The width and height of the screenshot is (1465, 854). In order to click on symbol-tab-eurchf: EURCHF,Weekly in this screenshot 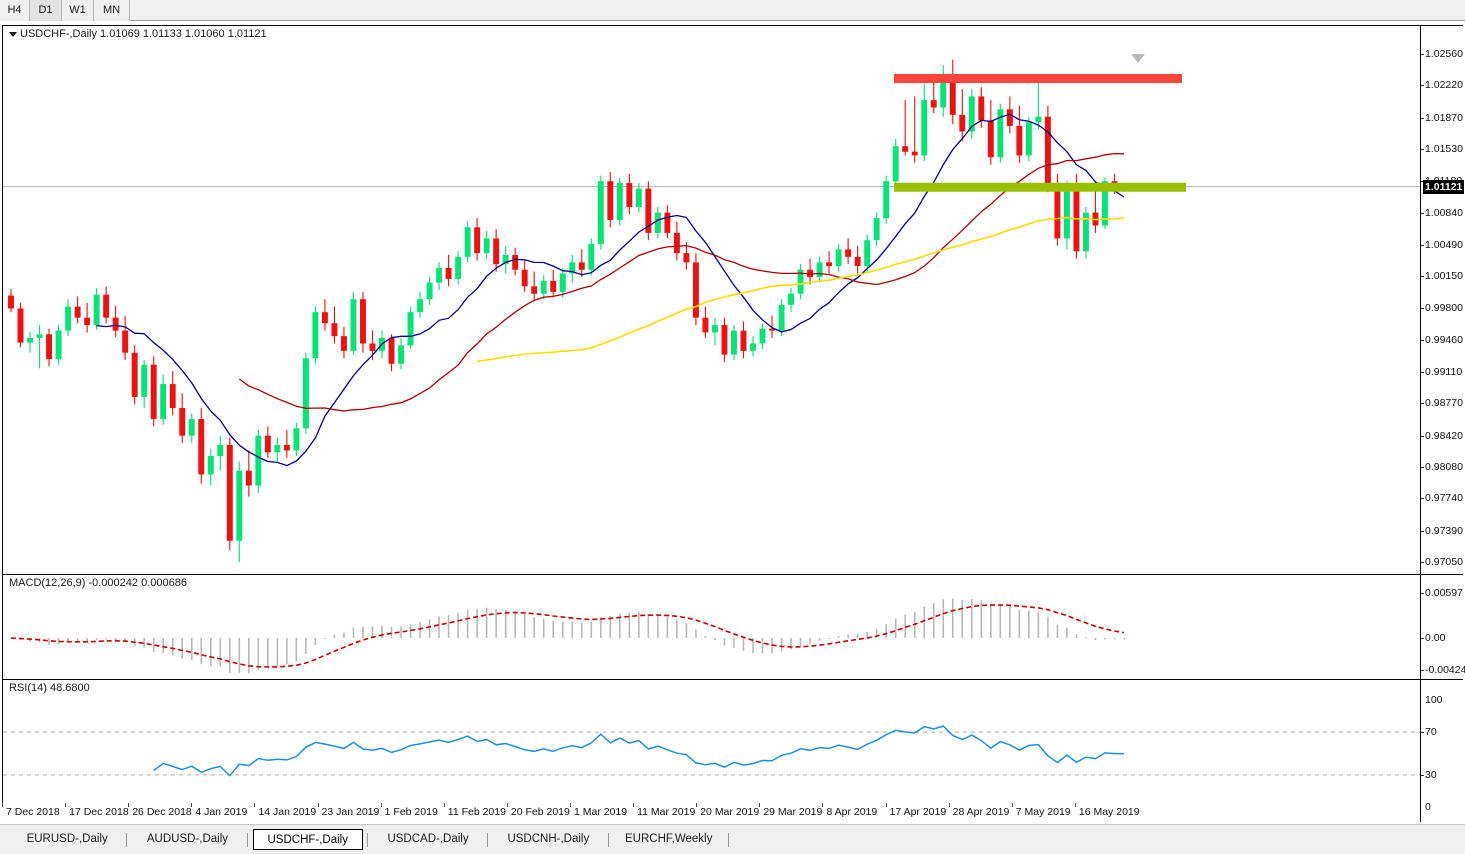, I will do `click(668, 839)`.